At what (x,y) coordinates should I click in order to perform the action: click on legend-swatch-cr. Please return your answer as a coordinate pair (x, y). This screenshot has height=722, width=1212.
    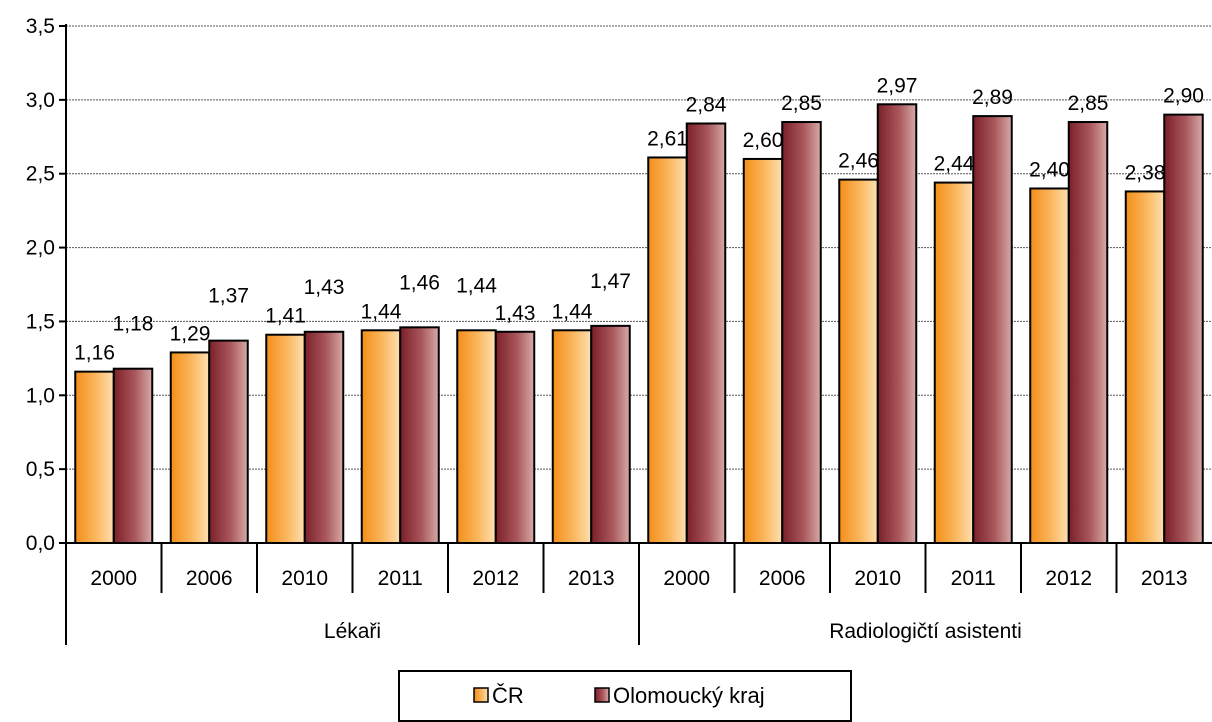
    Looking at the image, I should click on (481, 695).